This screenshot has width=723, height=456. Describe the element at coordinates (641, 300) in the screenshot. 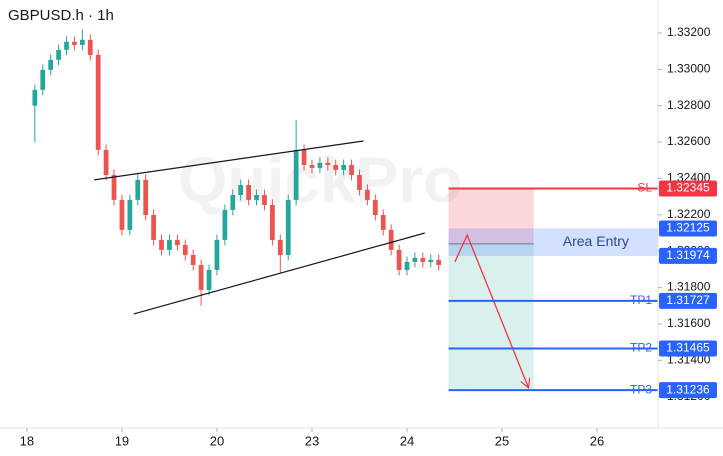

I see `level-name: TP1` at that location.